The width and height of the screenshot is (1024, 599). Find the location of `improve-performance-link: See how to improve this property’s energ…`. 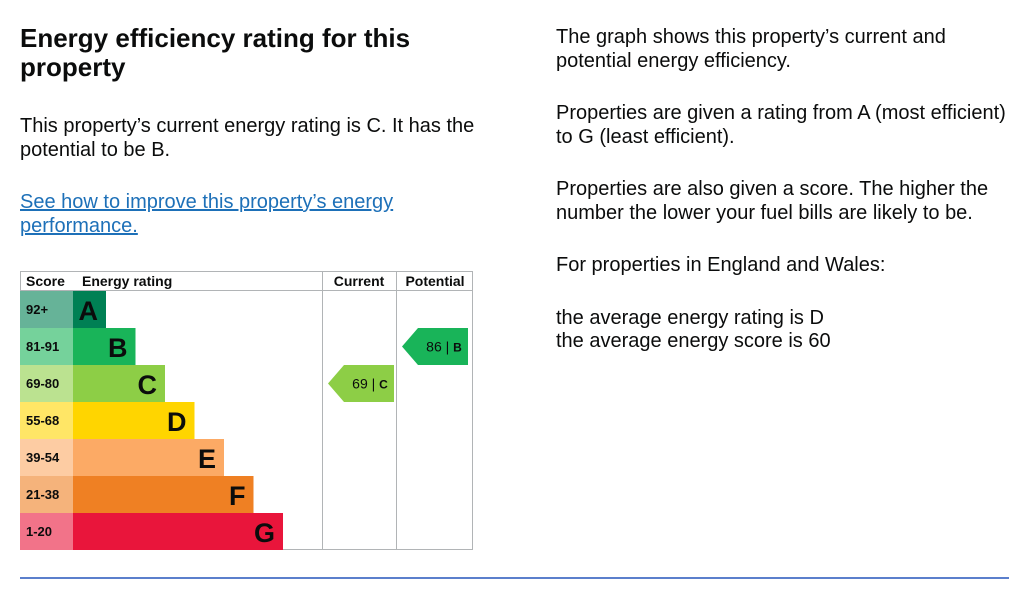

improve-performance-link: See how to improve this property’s energ… is located at coordinates (207, 214).